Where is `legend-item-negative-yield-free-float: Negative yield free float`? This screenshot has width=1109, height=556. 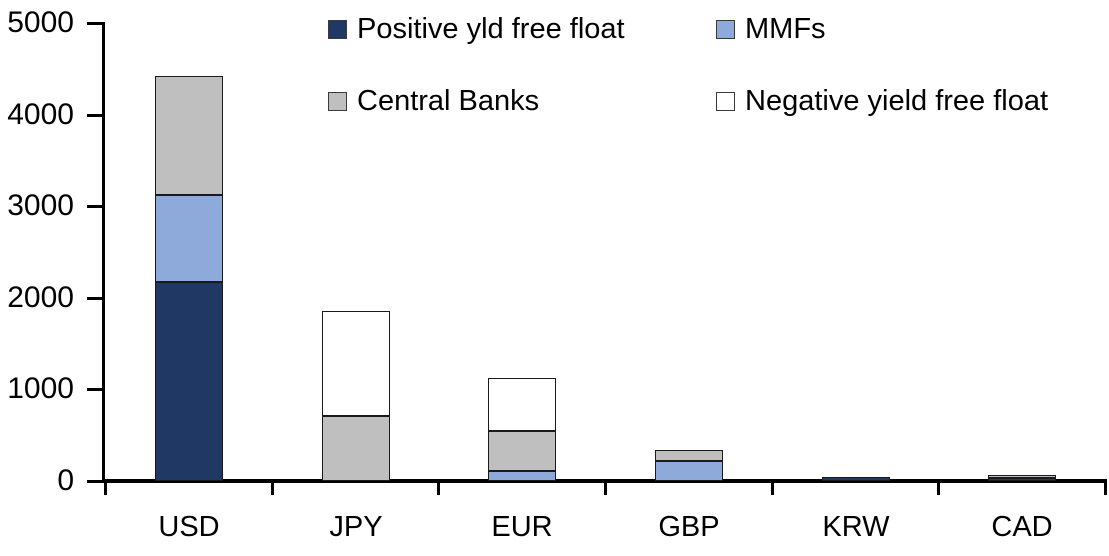
legend-item-negative-yield-free-float: Negative yield free float is located at coordinates (882, 101).